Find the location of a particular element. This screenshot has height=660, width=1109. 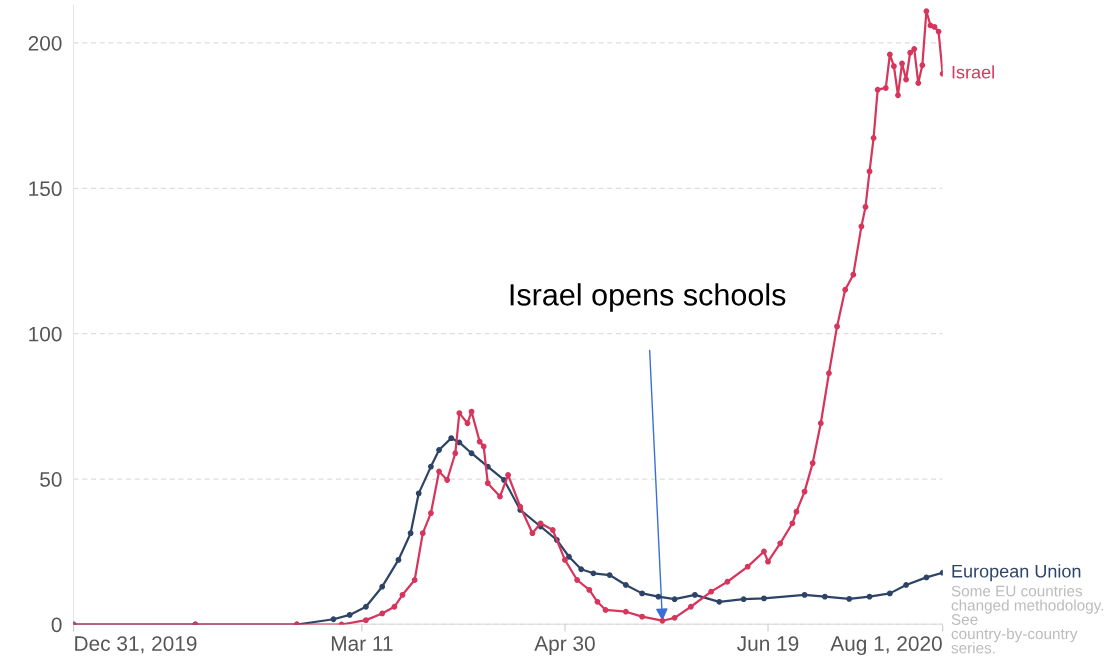

x-tick-label: Jun 19 is located at coordinates (768, 643).